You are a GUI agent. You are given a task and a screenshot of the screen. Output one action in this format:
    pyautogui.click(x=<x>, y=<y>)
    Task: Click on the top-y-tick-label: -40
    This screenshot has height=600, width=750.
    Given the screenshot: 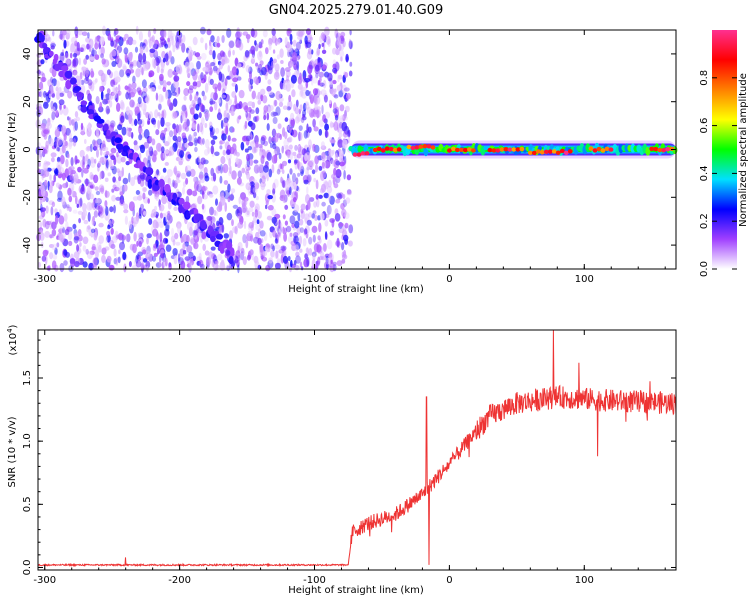 What is the action you would take?
    pyautogui.click(x=27, y=245)
    